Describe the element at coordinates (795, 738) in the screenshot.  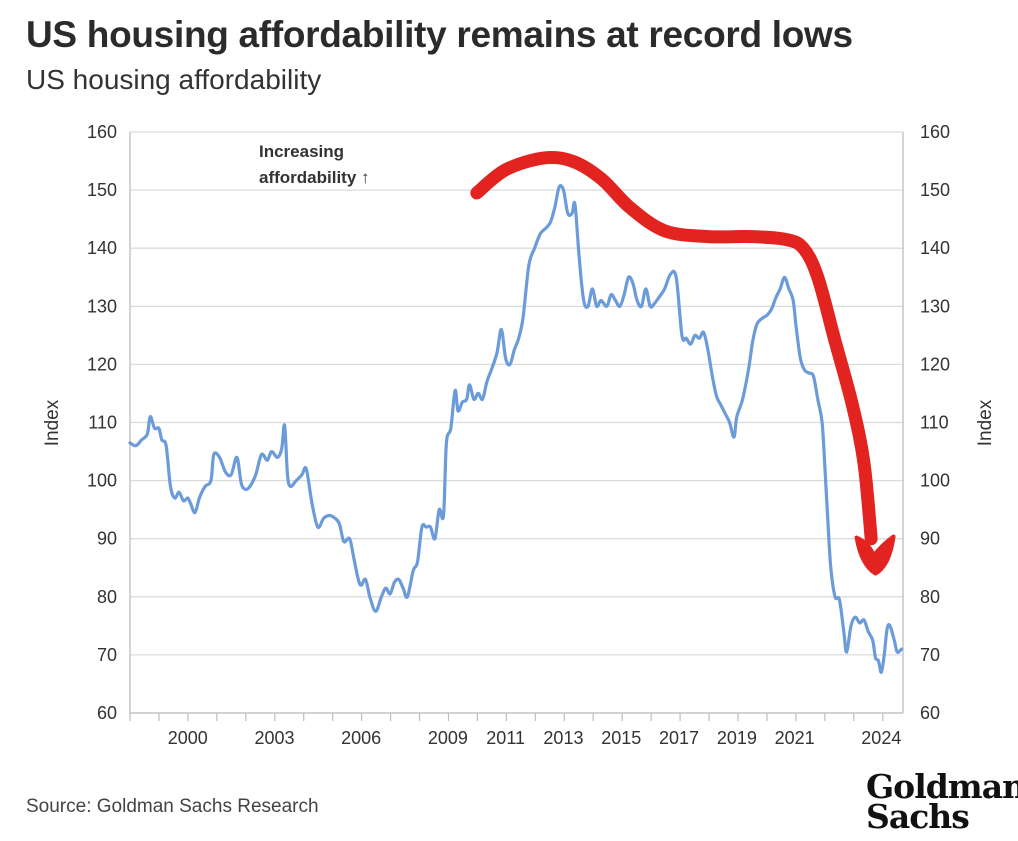
I see `x-tick-label-2021: 2021` at that location.